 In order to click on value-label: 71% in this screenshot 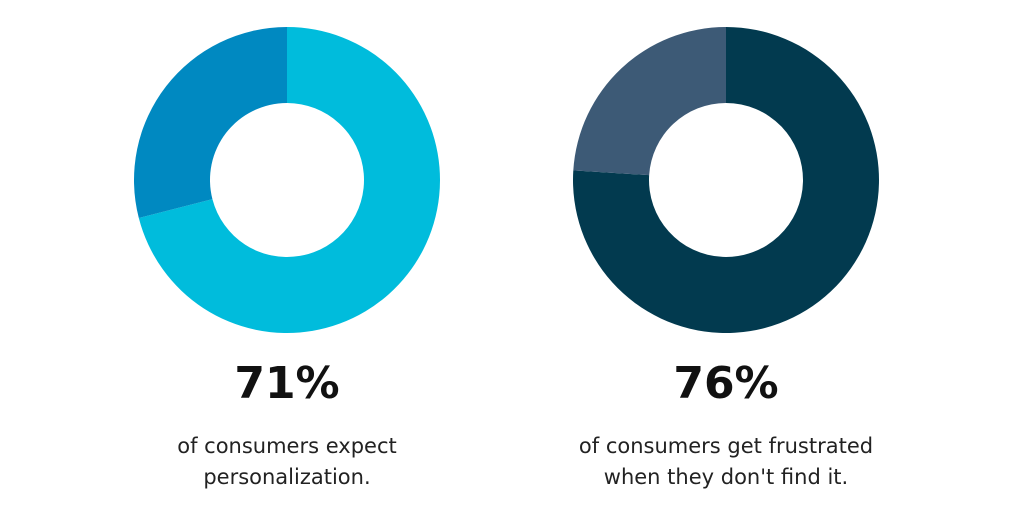, I will do `click(286, 383)`.